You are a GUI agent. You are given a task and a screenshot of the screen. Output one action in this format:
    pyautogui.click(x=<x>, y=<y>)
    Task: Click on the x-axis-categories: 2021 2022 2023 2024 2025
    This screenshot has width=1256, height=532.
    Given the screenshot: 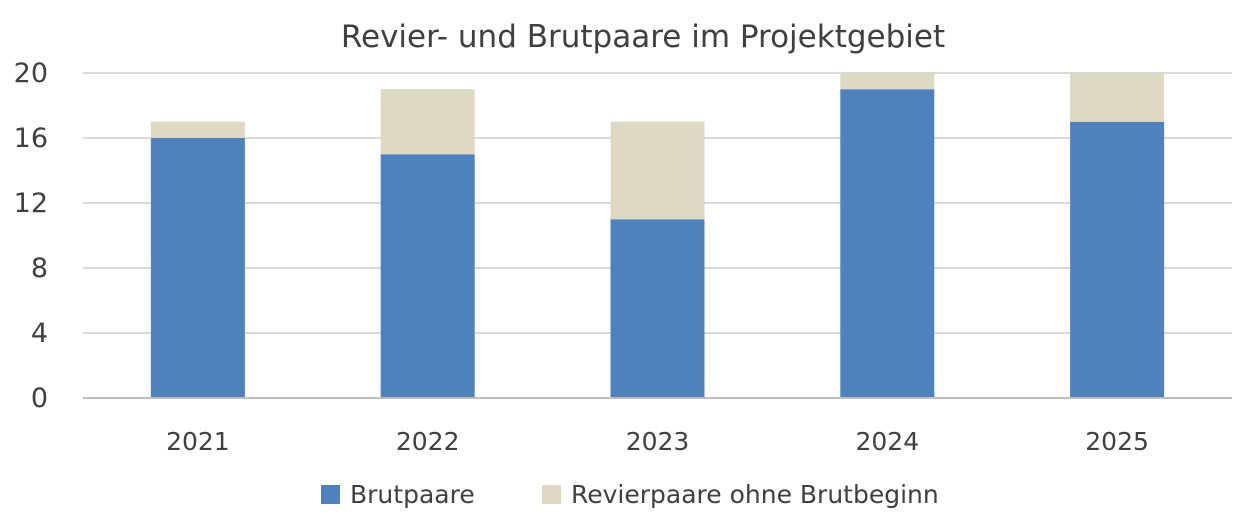 What is the action you would take?
    pyautogui.click(x=657, y=441)
    